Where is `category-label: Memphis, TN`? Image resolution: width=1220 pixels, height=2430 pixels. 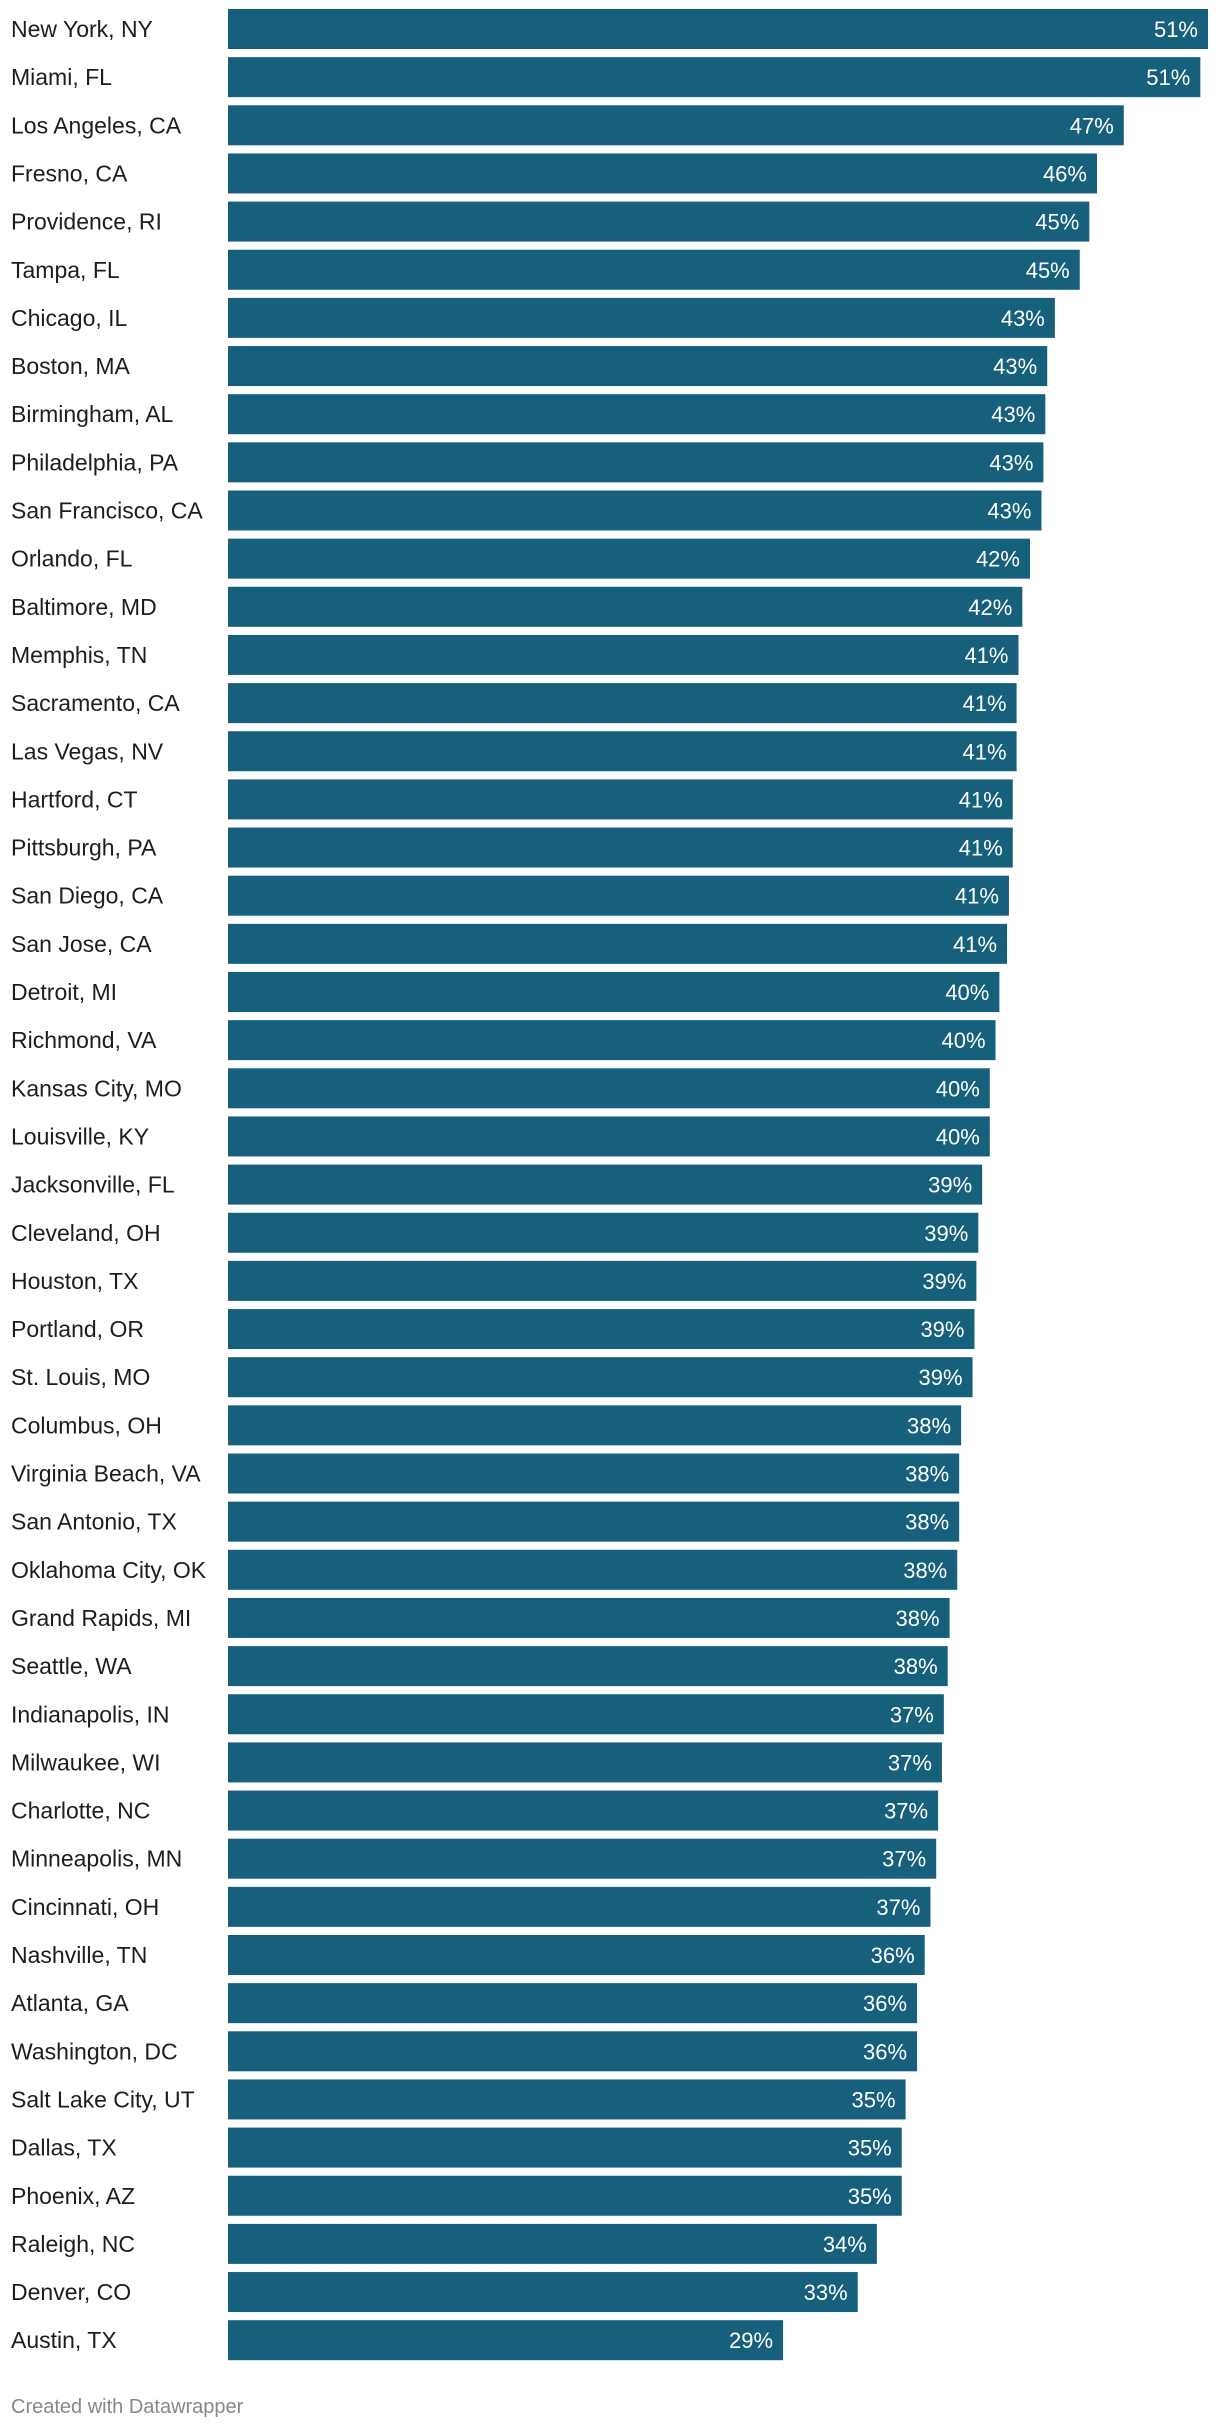 category-label: Memphis, TN is located at coordinates (79, 655).